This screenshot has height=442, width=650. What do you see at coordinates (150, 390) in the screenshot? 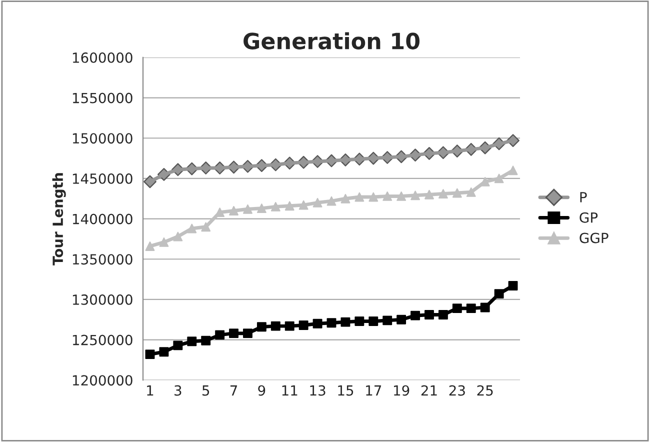
I see `x-tick-label: 1` at bounding box center [150, 390].